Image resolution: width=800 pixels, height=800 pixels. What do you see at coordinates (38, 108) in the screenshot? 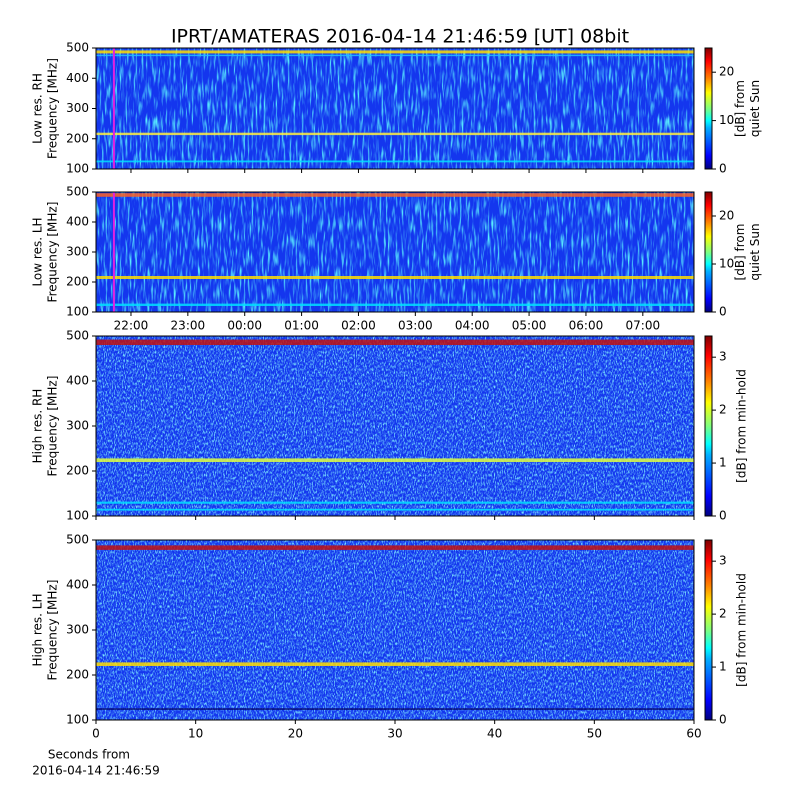
I see `y-axis-label: Low res. RH` at bounding box center [38, 108].